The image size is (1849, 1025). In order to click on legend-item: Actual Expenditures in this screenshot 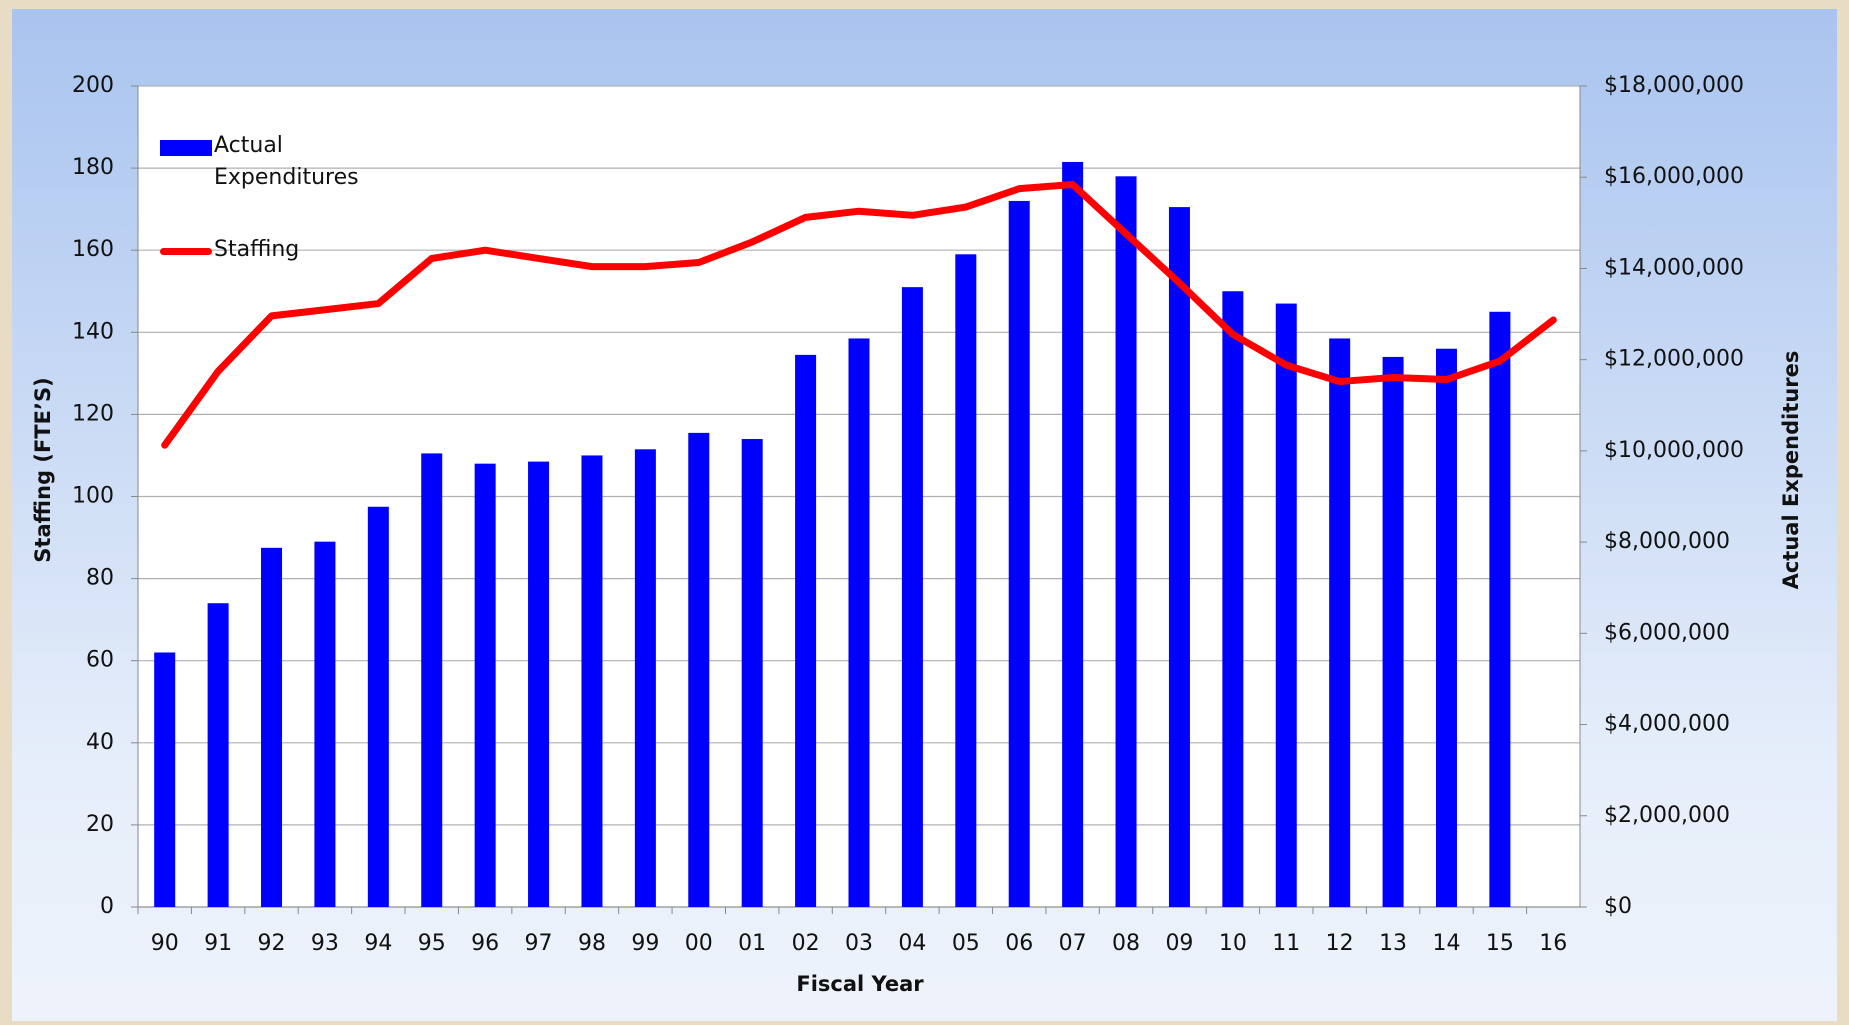, I will do `click(262, 162)`.